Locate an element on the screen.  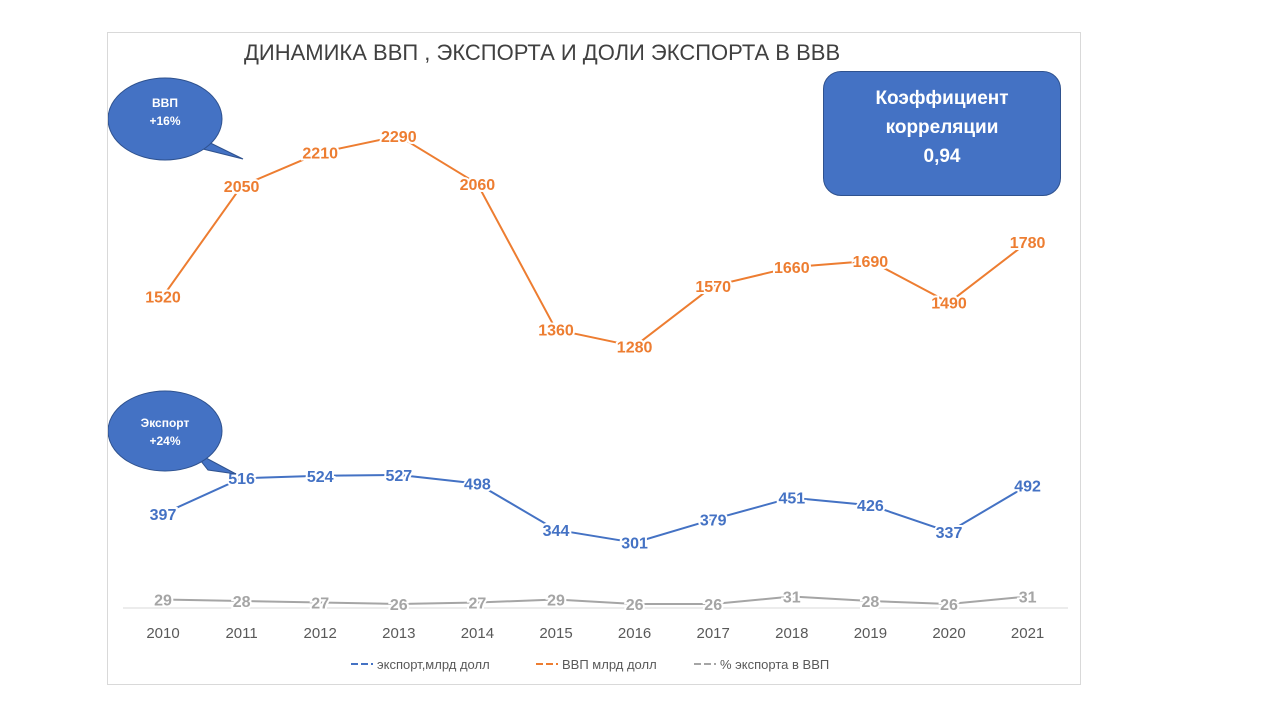
gdp-callout-change: +16% is located at coordinates (164, 121).